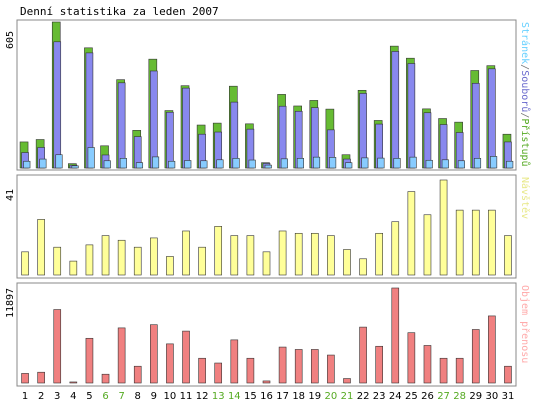 The image size is (533, 405). I want to click on x-tick-label: 16, so click(266, 396).